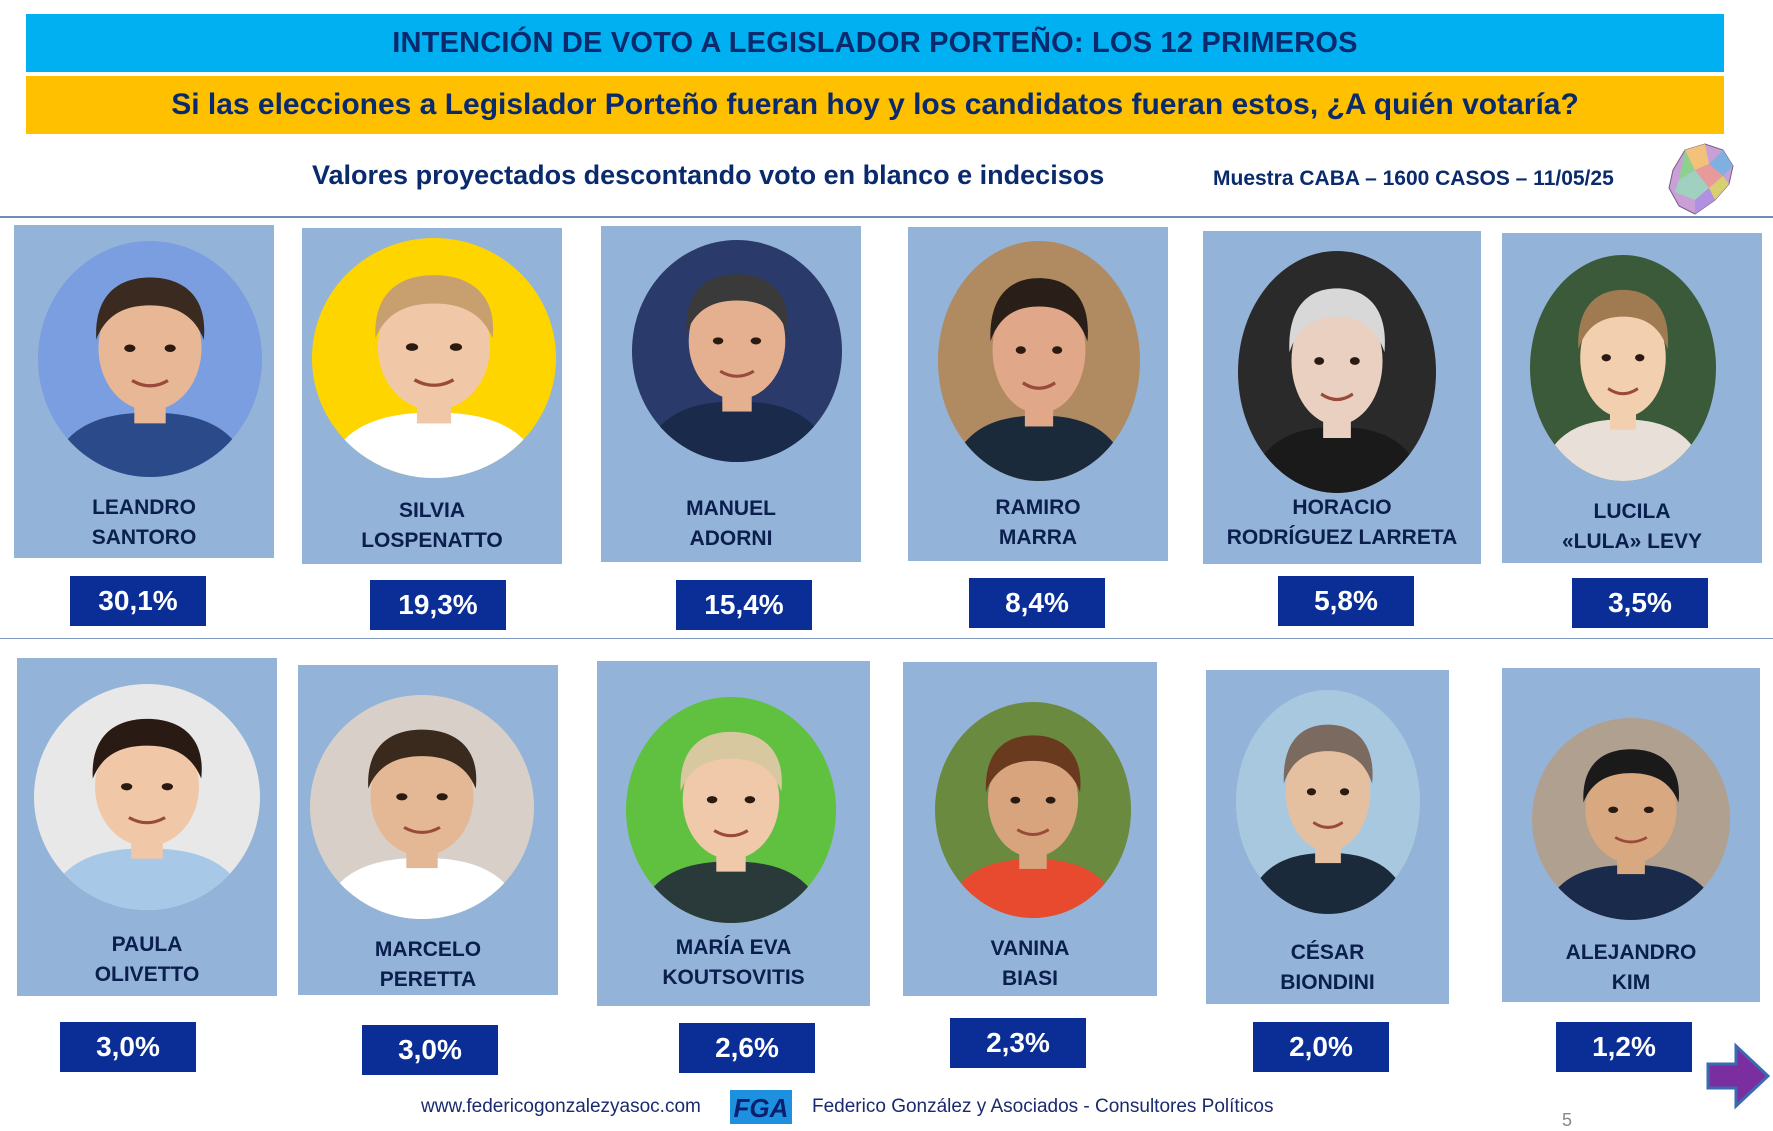  Describe the element at coordinates (886, 638) in the screenshot. I see `divider-middle` at that location.